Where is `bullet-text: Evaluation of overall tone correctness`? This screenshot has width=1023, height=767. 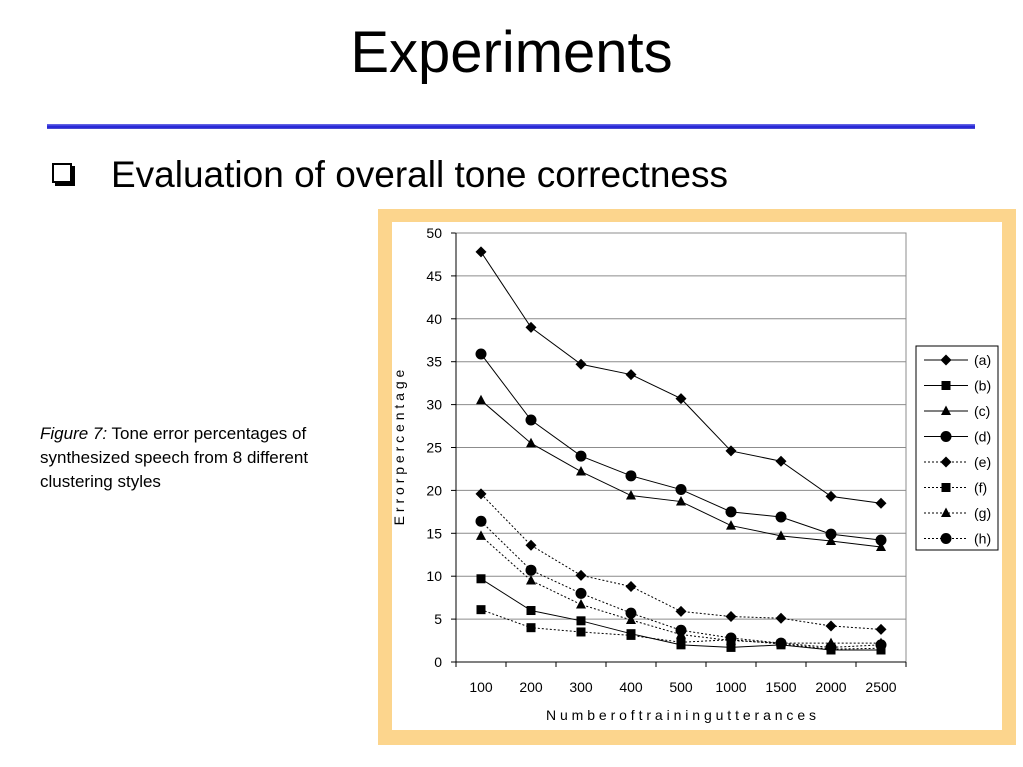
bullet-text: Evaluation of overall tone correctness is located at coordinates (420, 174).